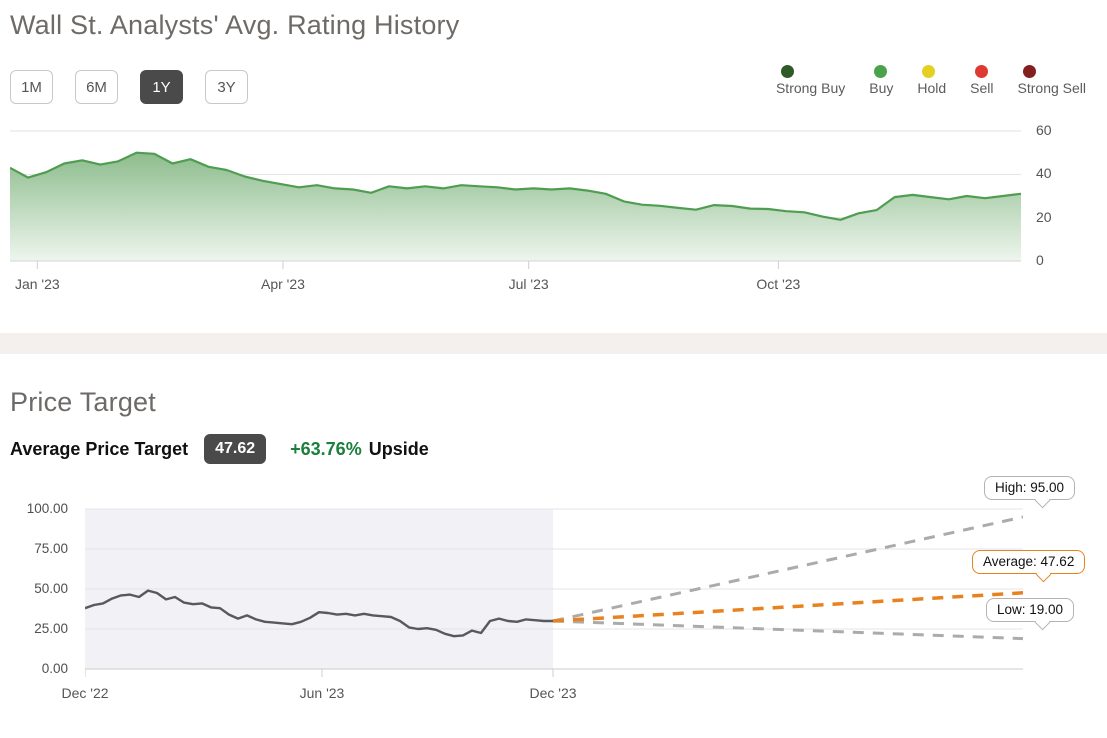  Describe the element at coordinates (932, 88) in the screenshot. I see `legend-label: Hold` at that location.